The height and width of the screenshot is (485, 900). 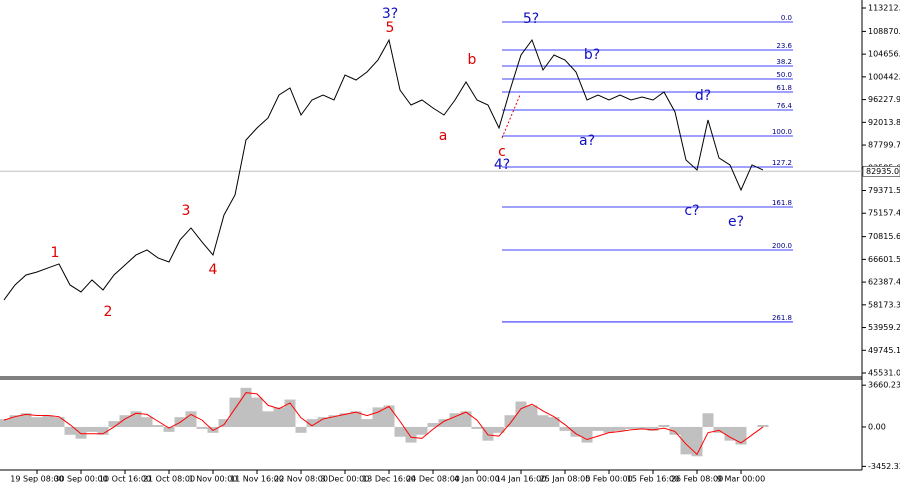 What do you see at coordinates (587, 141) in the screenshot?
I see `wave-label: a?` at bounding box center [587, 141].